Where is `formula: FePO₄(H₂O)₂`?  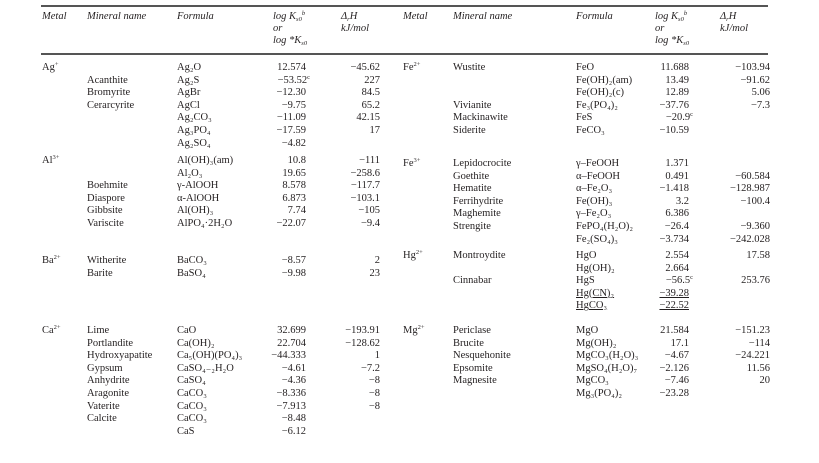
formula: FePO₄(H₂O)₂ is located at coordinates (605, 226).